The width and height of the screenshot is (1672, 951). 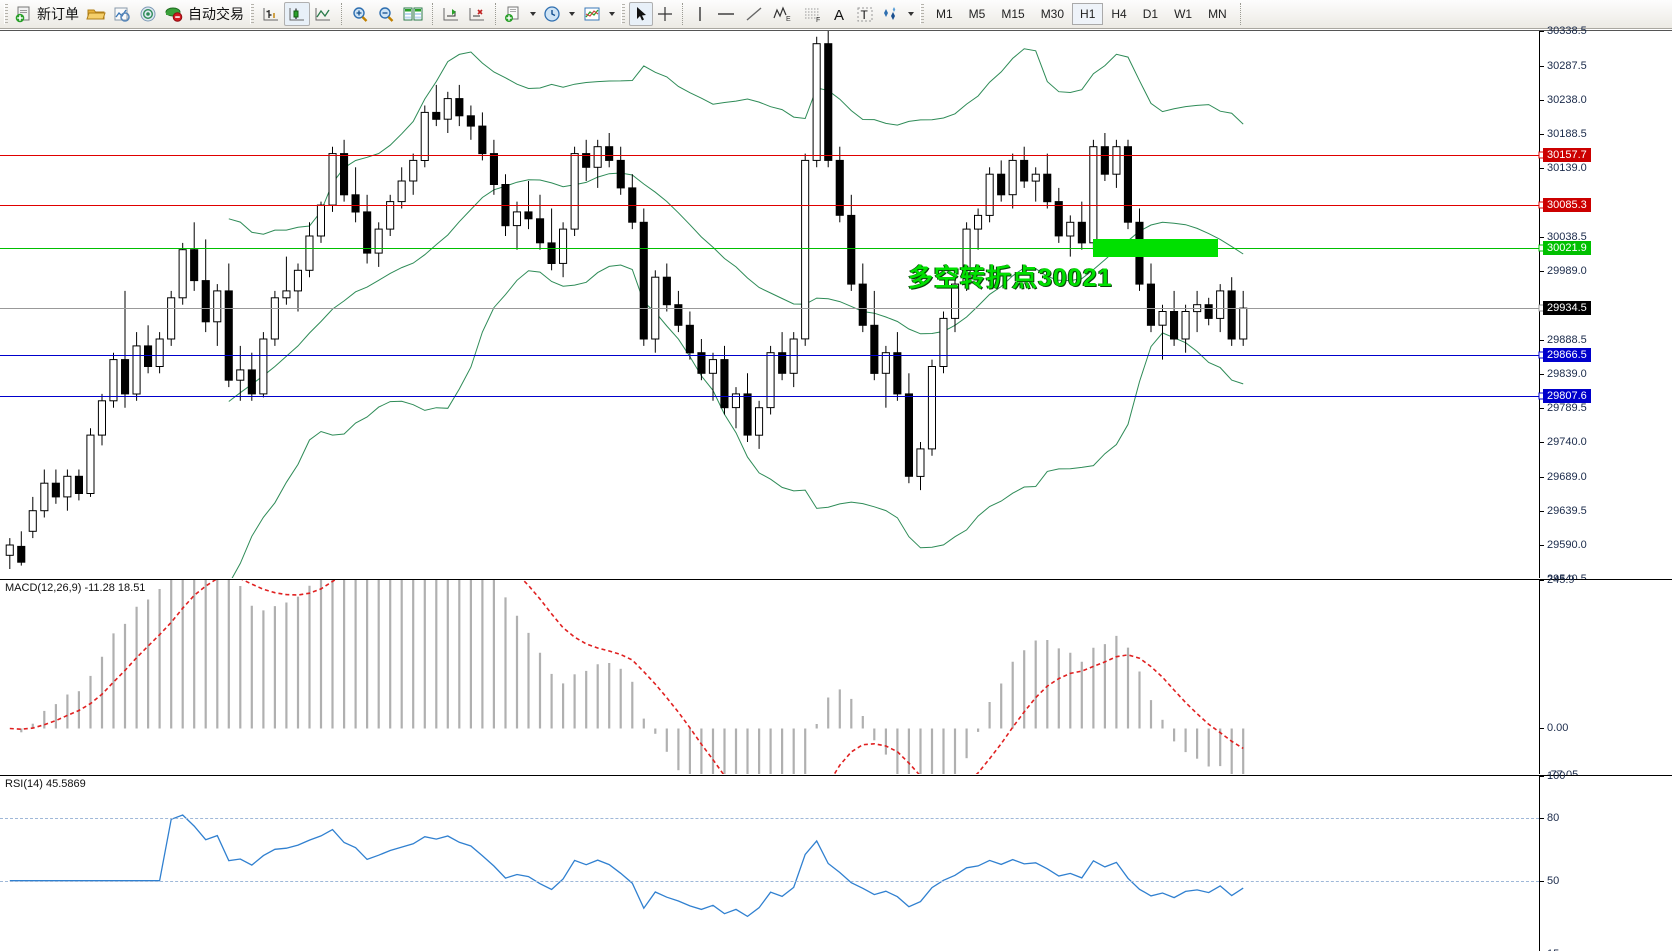 I want to click on timeframe-m1: M1, so click(x=944, y=14).